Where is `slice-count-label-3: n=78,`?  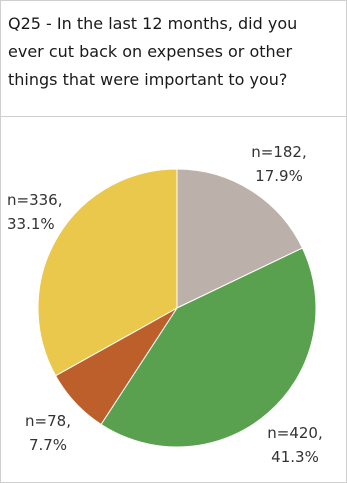
slice-count-label-3: n=78, is located at coordinates (48, 421).